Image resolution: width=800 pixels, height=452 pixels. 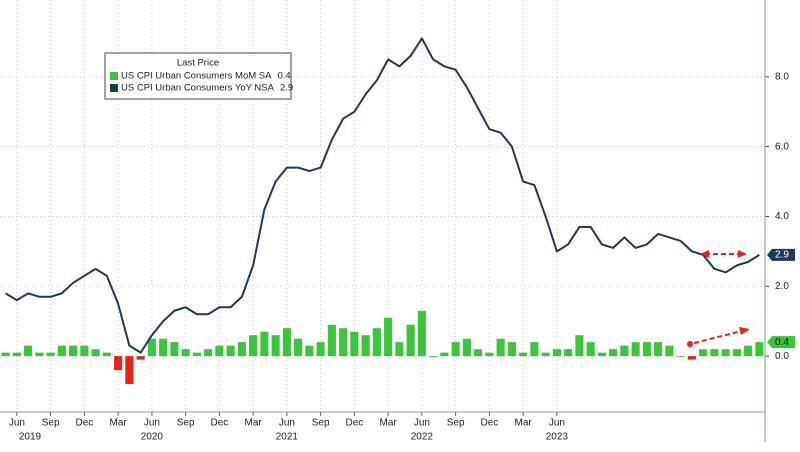 I want to click on x-year-label: 2022, so click(x=422, y=437).